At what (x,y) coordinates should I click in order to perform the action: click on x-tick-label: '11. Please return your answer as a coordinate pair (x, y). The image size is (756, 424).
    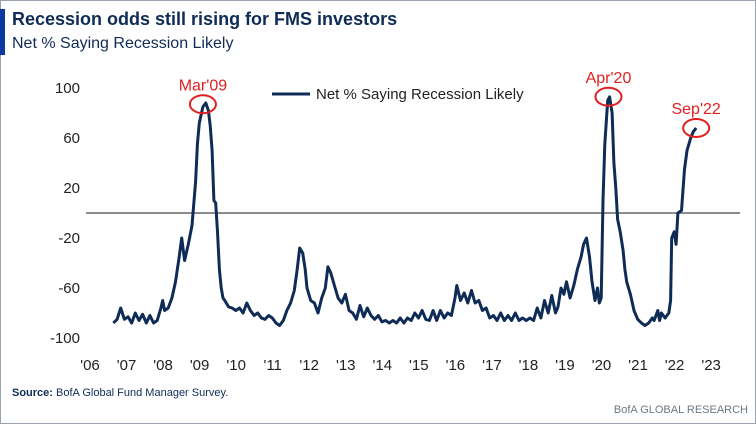
    Looking at the image, I should click on (272, 365).